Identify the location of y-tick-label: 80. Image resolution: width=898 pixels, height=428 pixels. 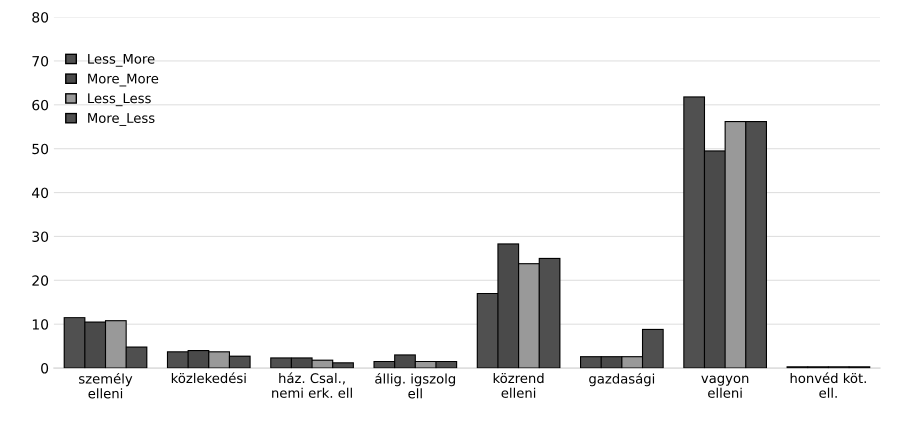
(40, 17).